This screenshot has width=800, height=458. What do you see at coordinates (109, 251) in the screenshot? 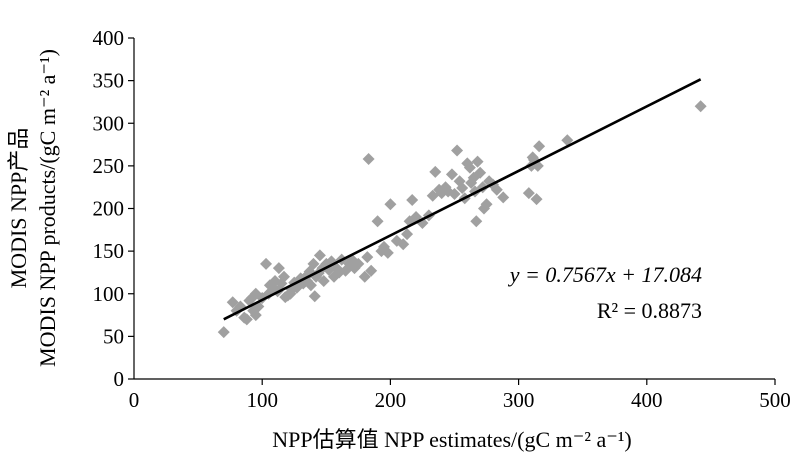
I see `y-tick-label: 150` at bounding box center [109, 251].